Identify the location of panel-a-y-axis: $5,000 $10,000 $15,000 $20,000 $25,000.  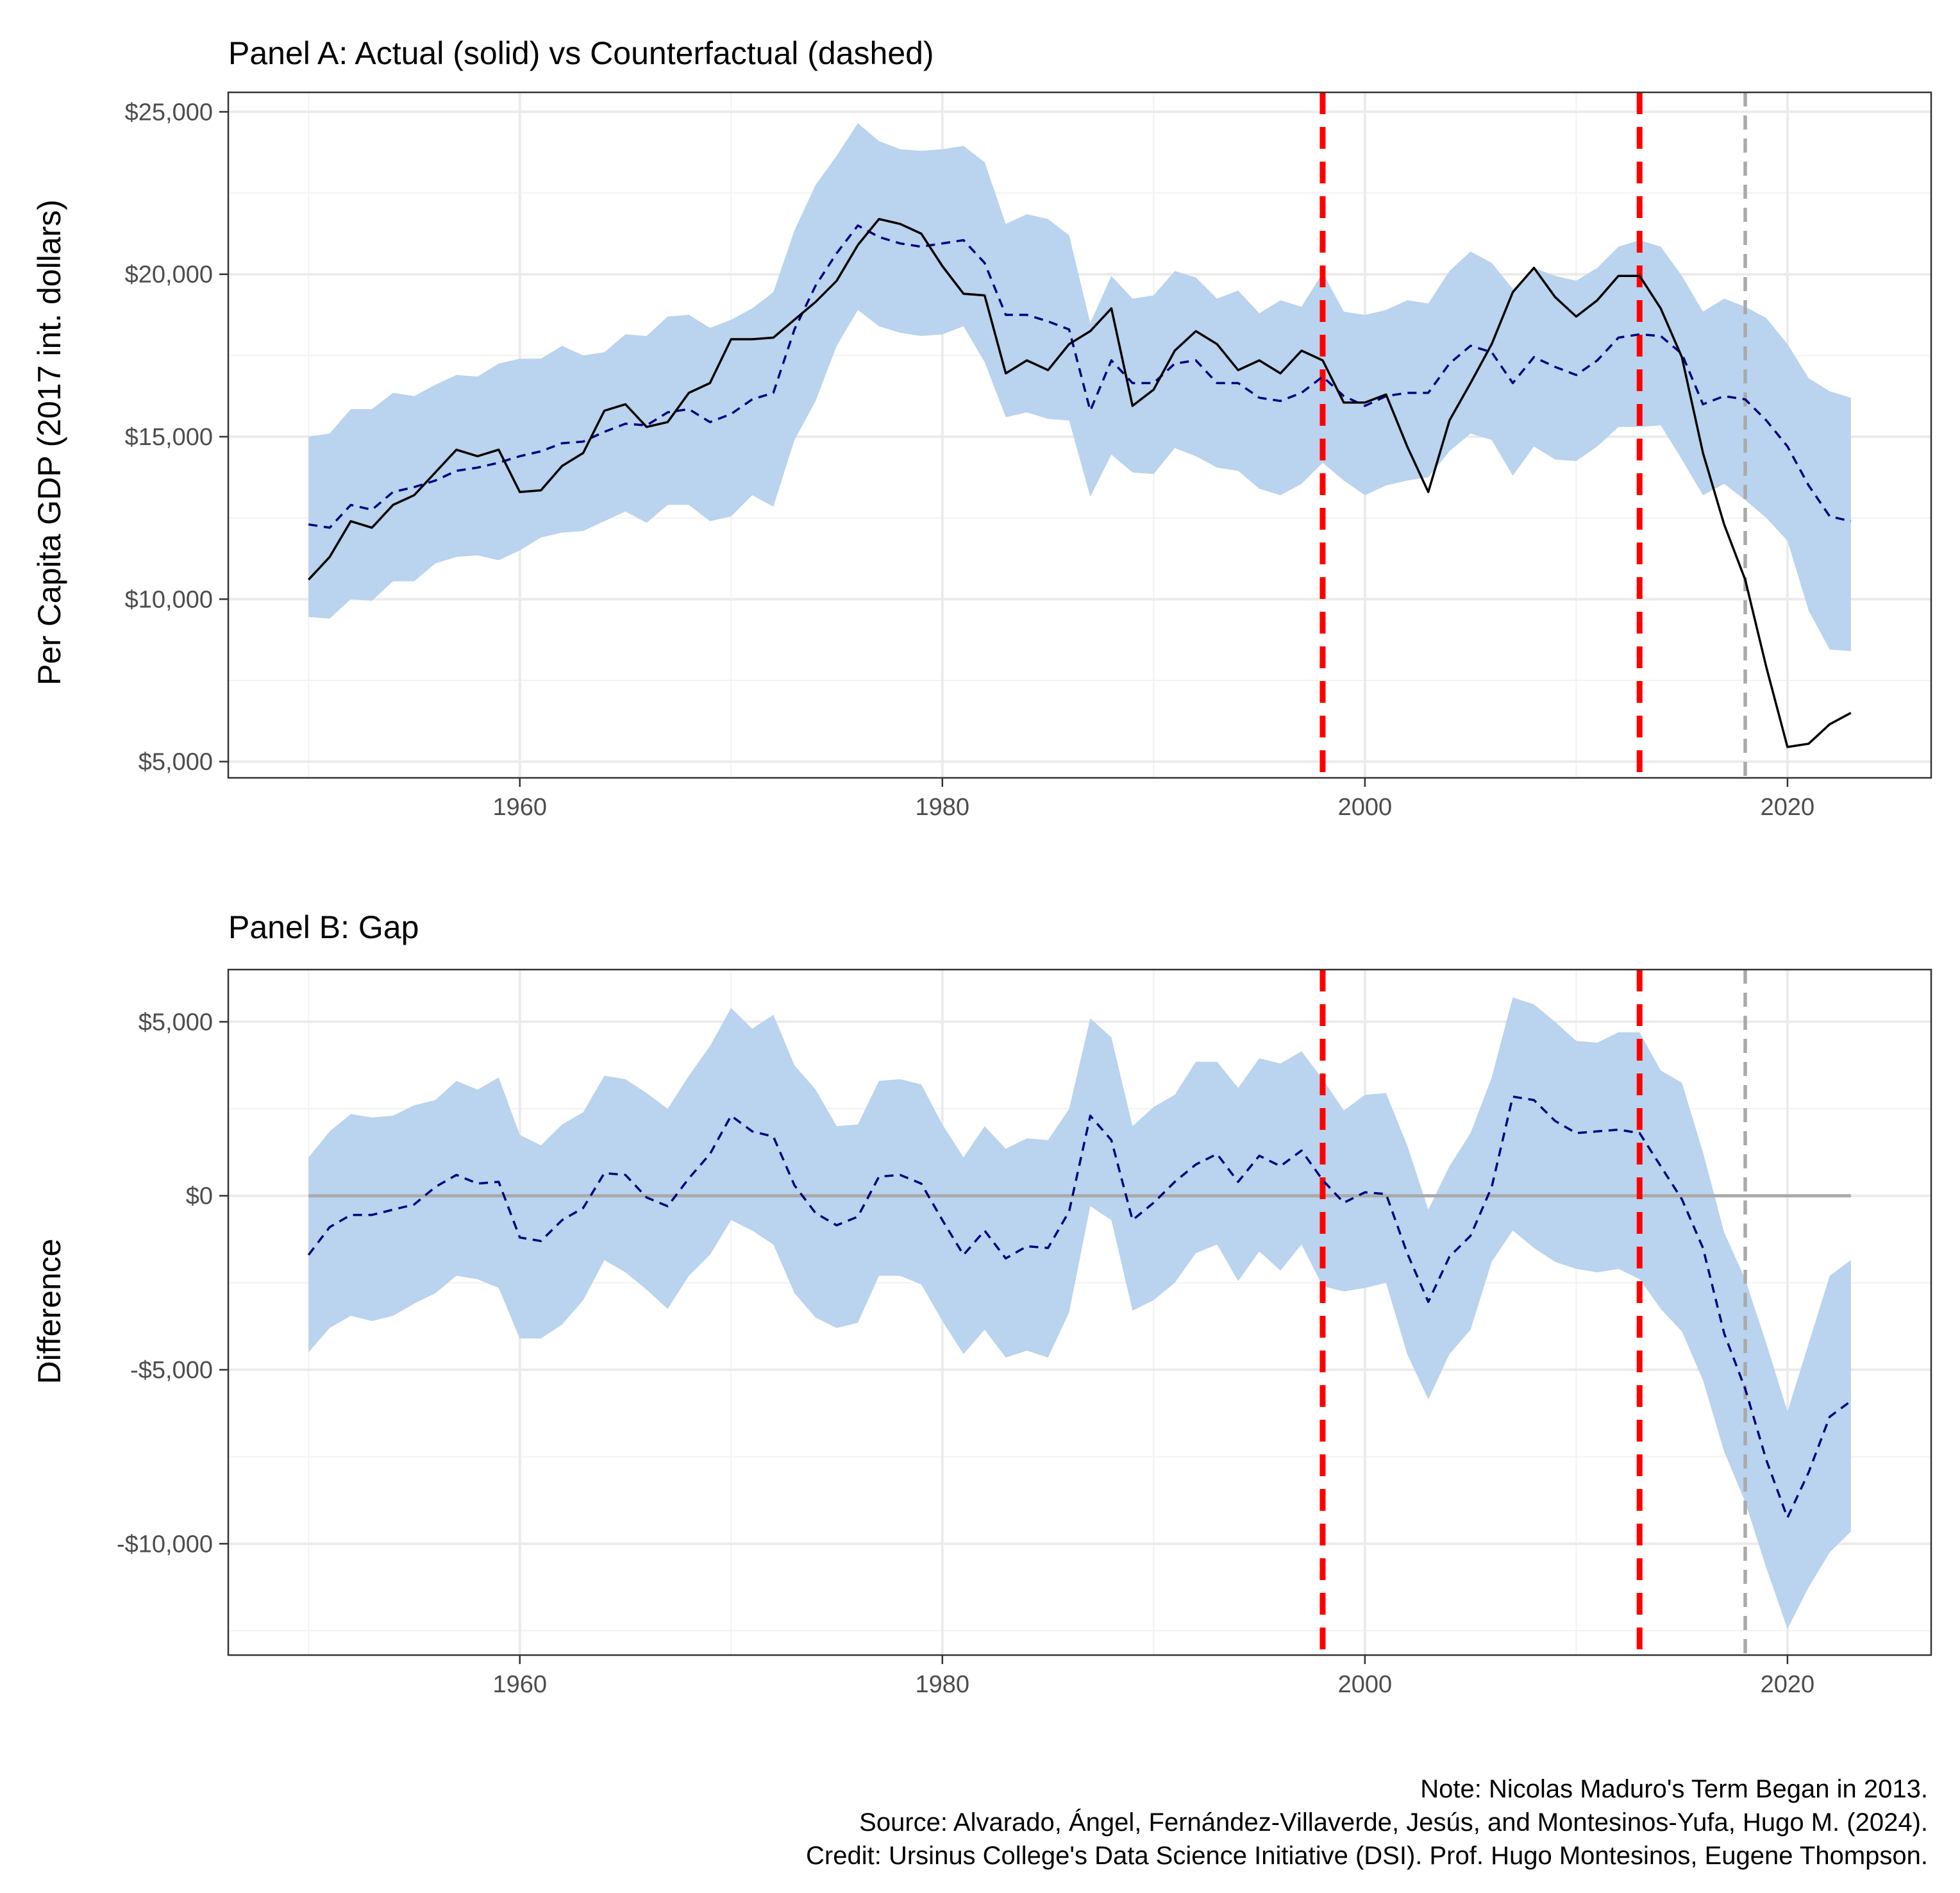
(176, 437).